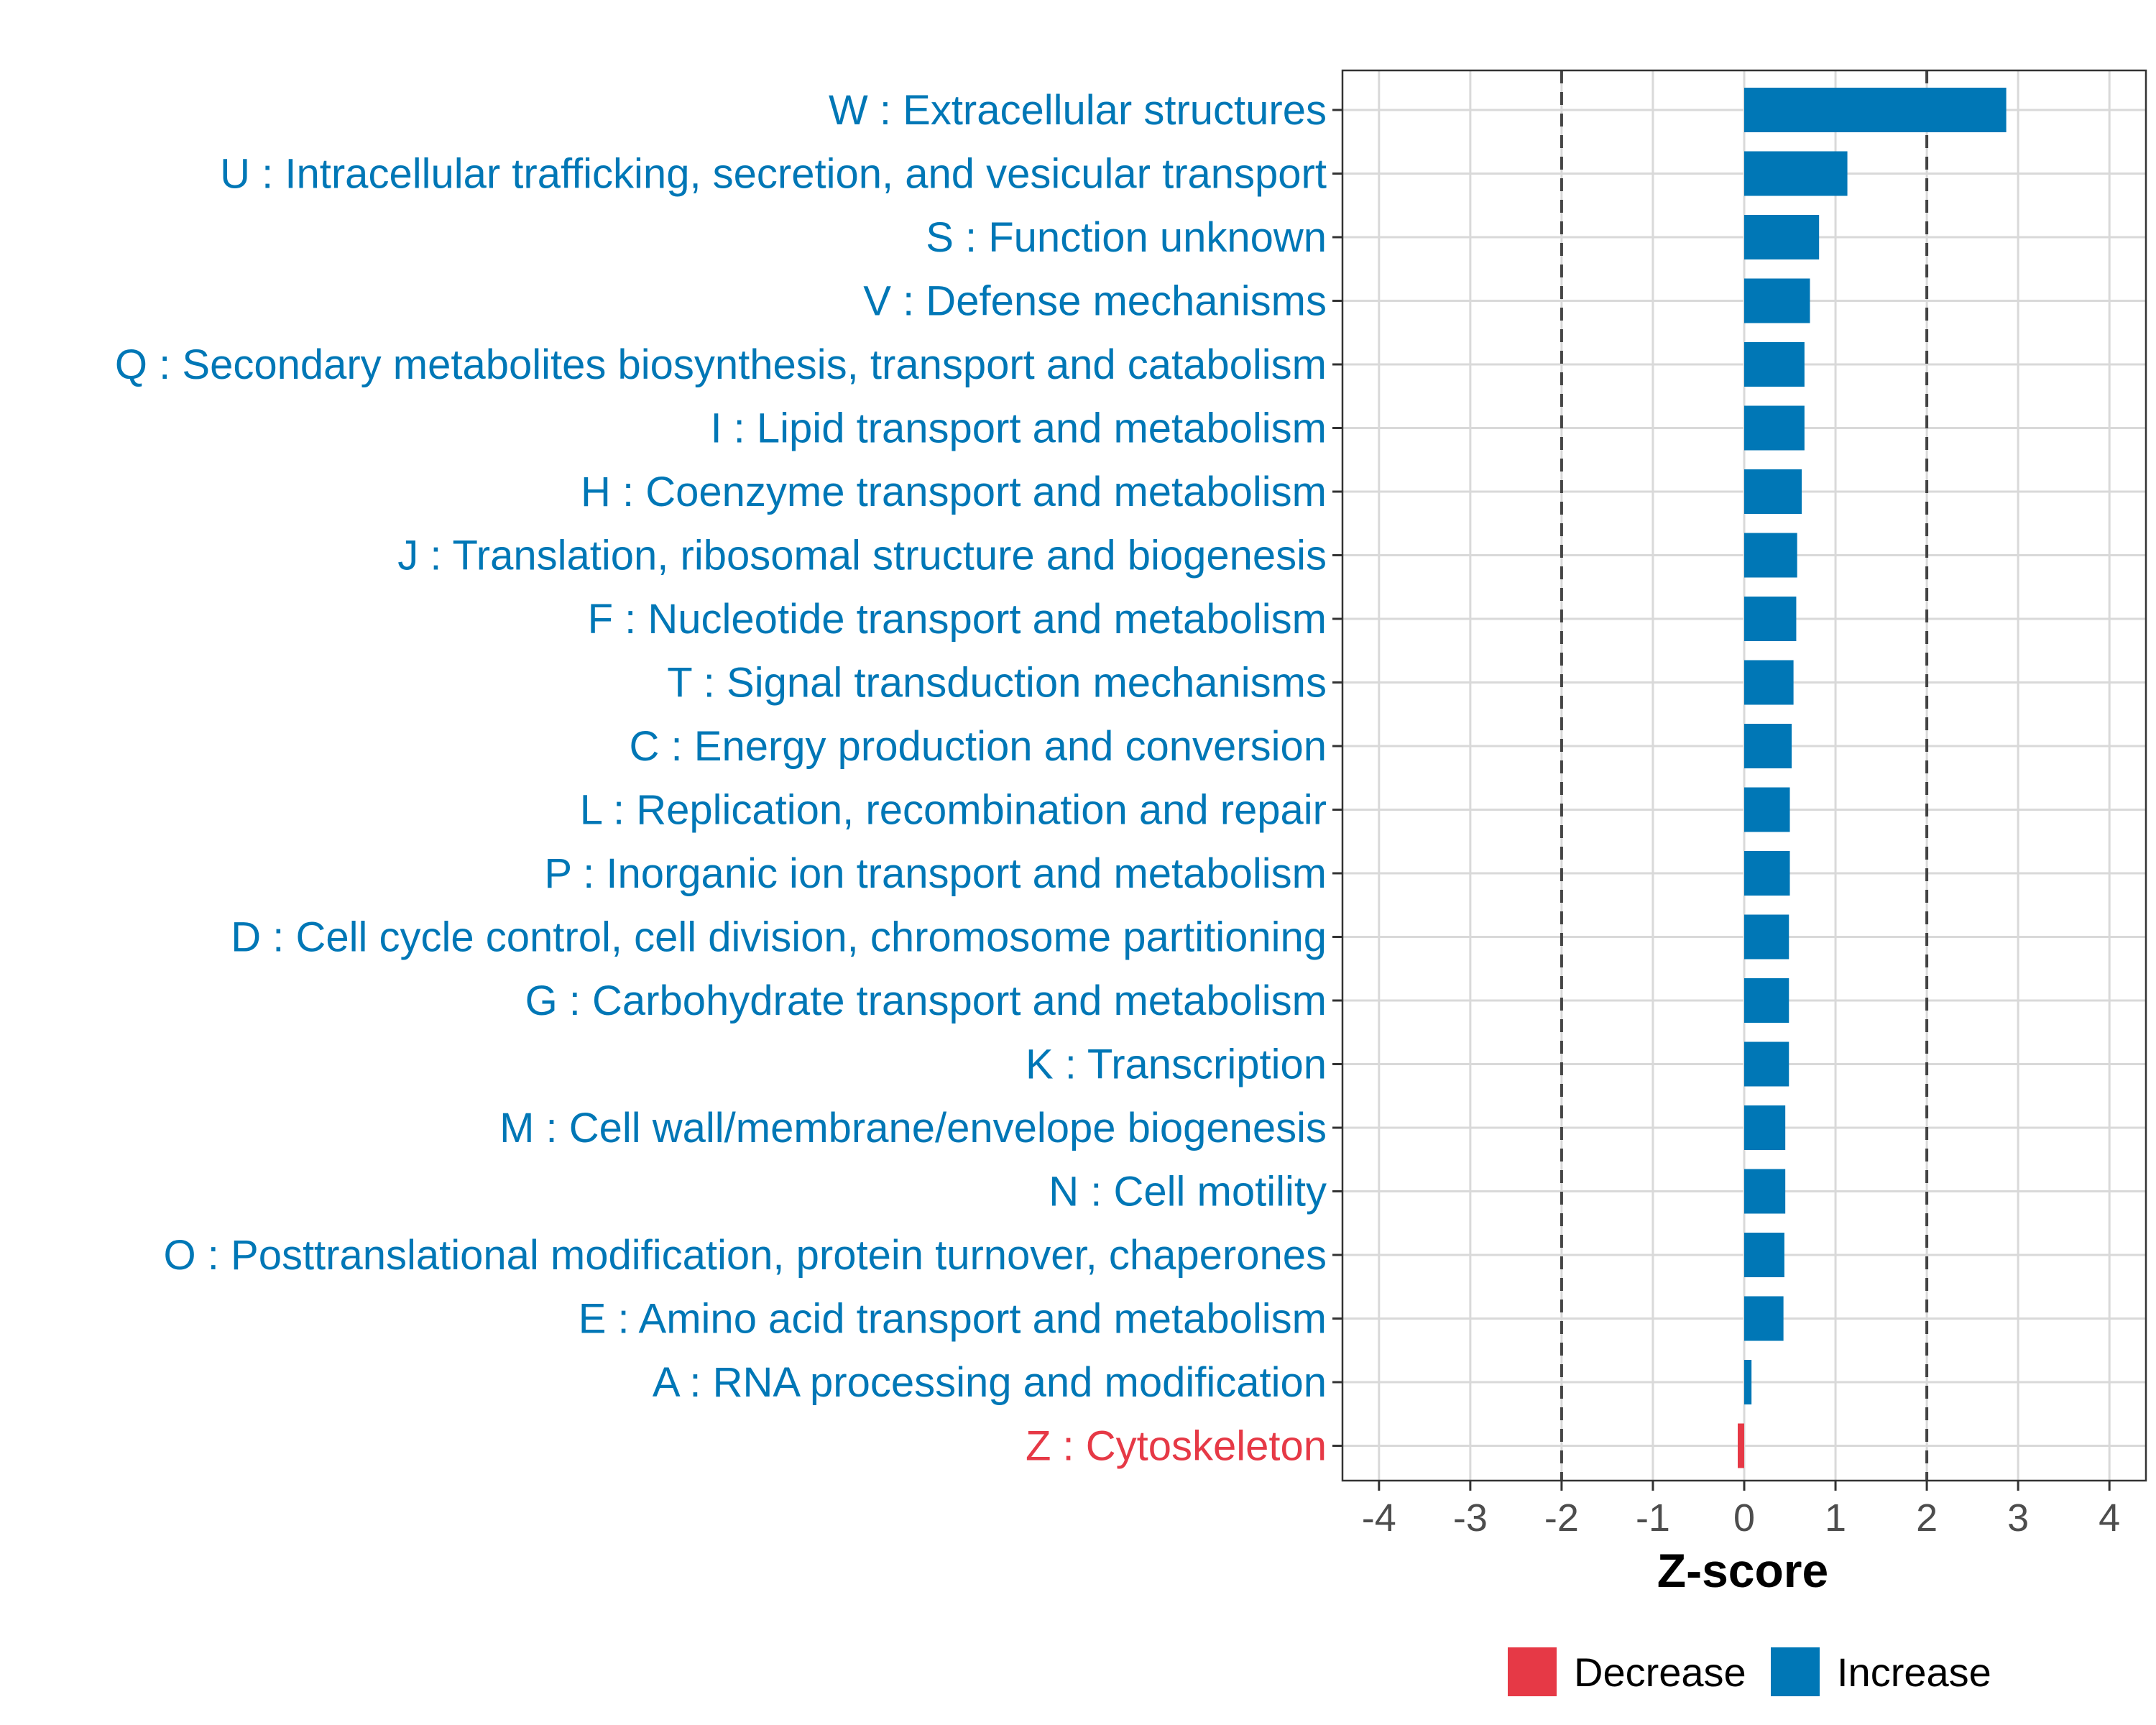  I want to click on x-tick-label: -2, so click(1561, 1518).